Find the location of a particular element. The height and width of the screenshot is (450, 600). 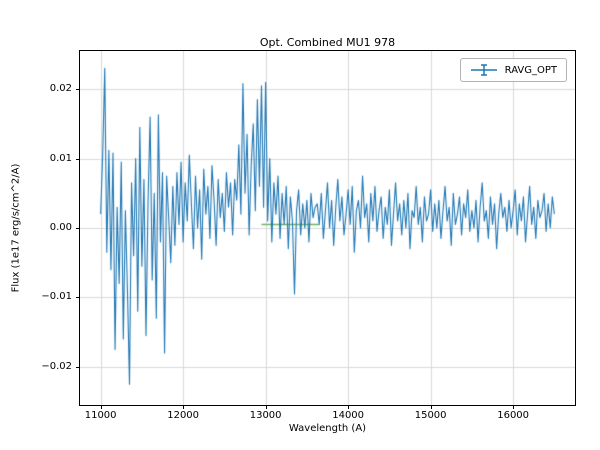

x-tick-label: 12000 is located at coordinates (183, 415).